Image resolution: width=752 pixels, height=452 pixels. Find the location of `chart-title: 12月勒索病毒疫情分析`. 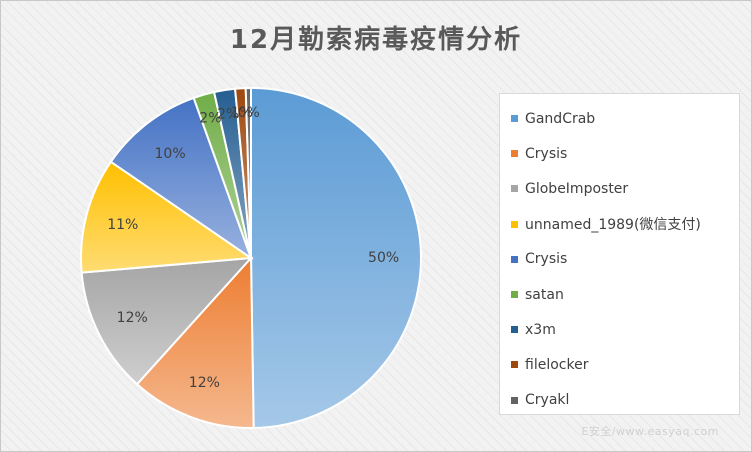

chart-title: 12月勒索病毒疫情分析 is located at coordinates (376, 40).